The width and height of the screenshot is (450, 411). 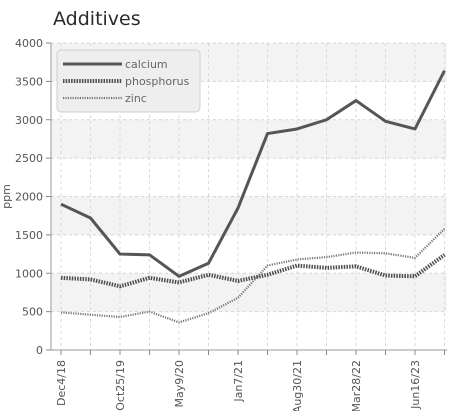 I want to click on y-tick-label: 500, so click(x=32, y=312).